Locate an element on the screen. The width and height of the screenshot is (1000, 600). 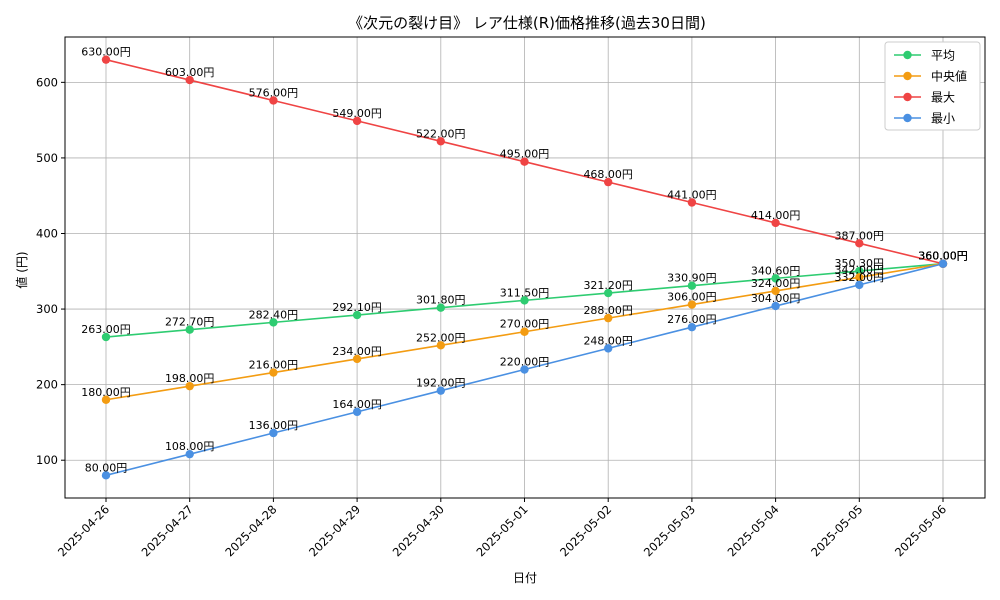
y-tick-label: 300 is located at coordinates (47, 309).